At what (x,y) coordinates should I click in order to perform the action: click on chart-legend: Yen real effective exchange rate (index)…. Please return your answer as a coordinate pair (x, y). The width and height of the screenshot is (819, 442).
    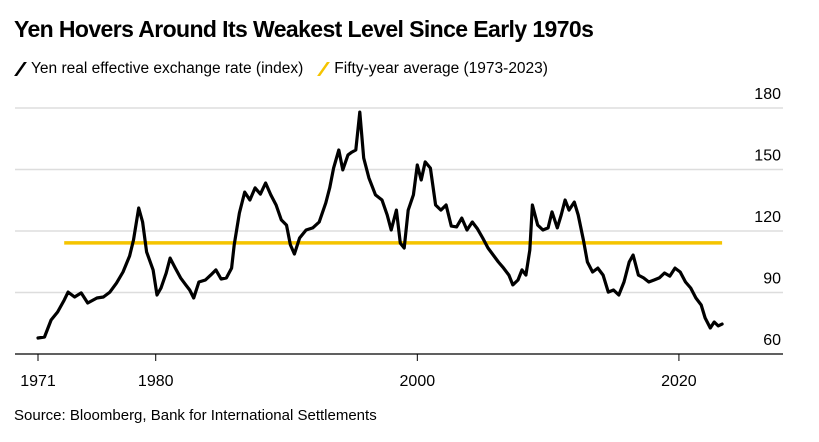
    Looking at the image, I should click on (288, 69).